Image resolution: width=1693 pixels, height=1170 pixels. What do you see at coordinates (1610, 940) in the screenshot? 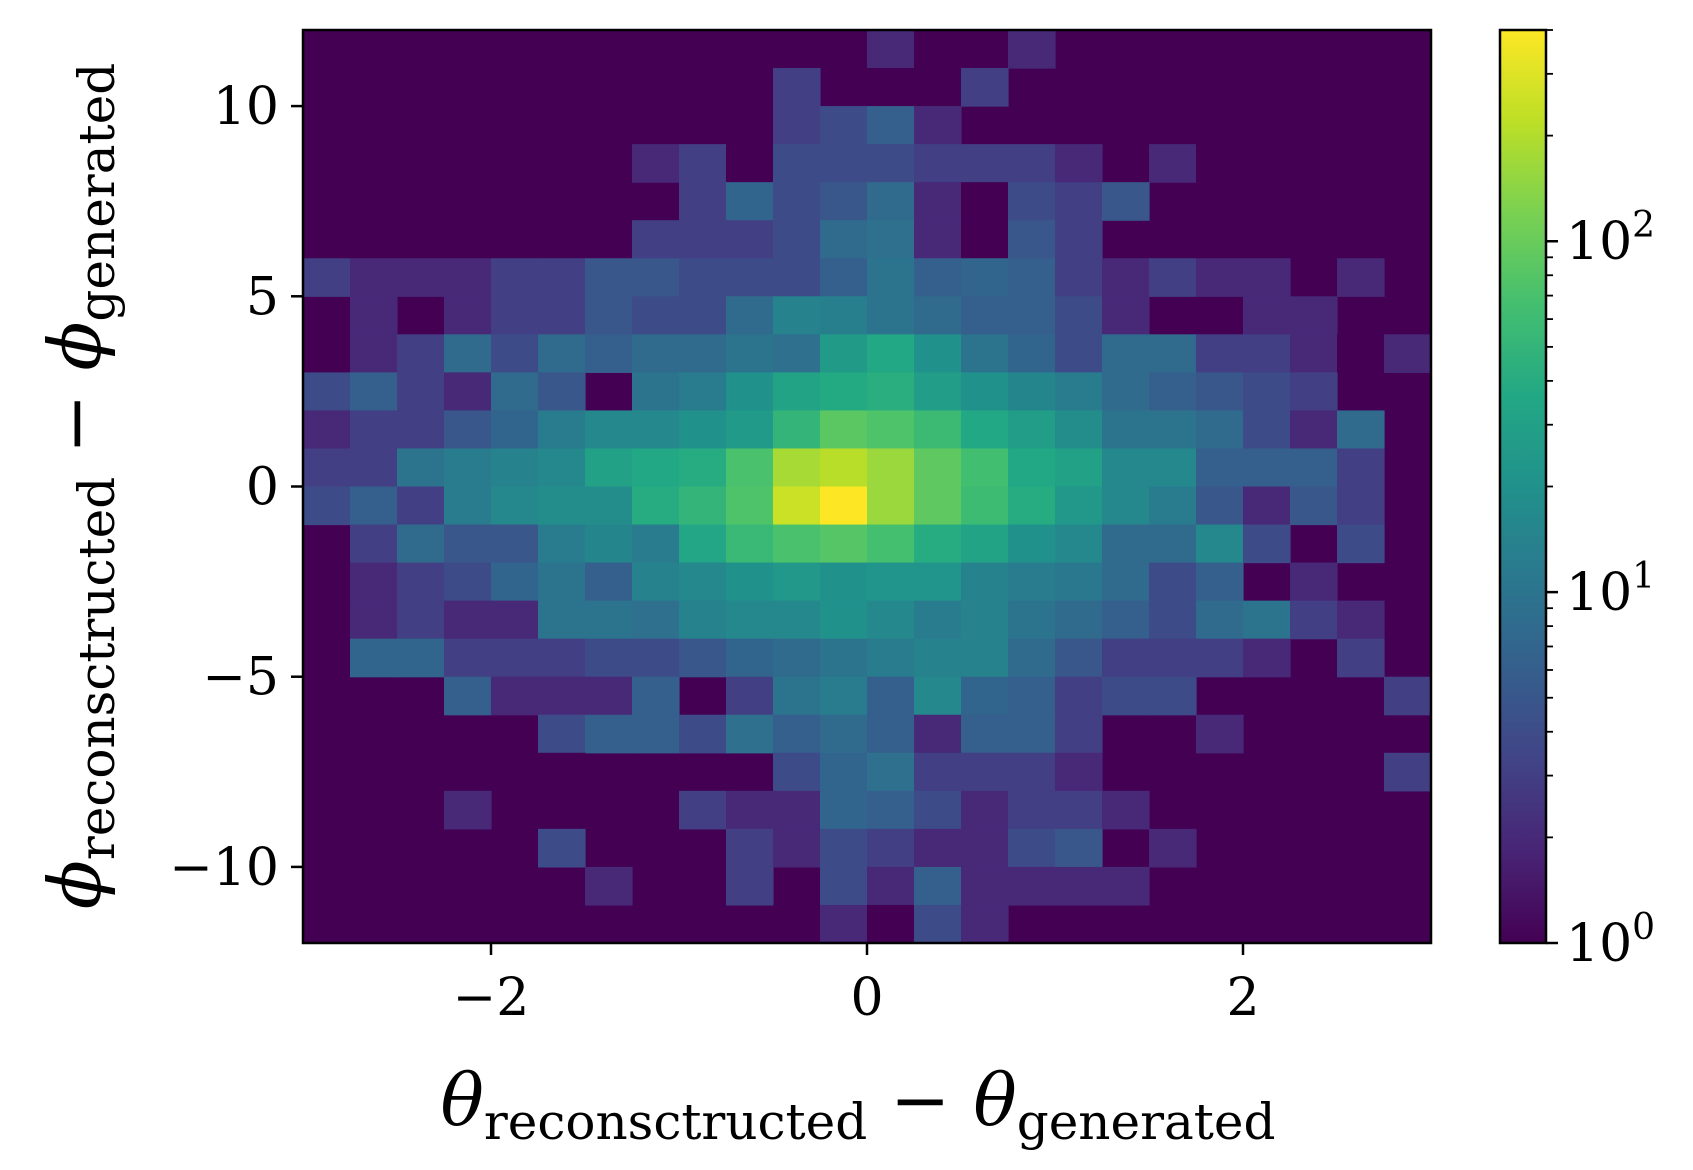
I see `colorbar-tick-label: 100` at bounding box center [1610, 940].